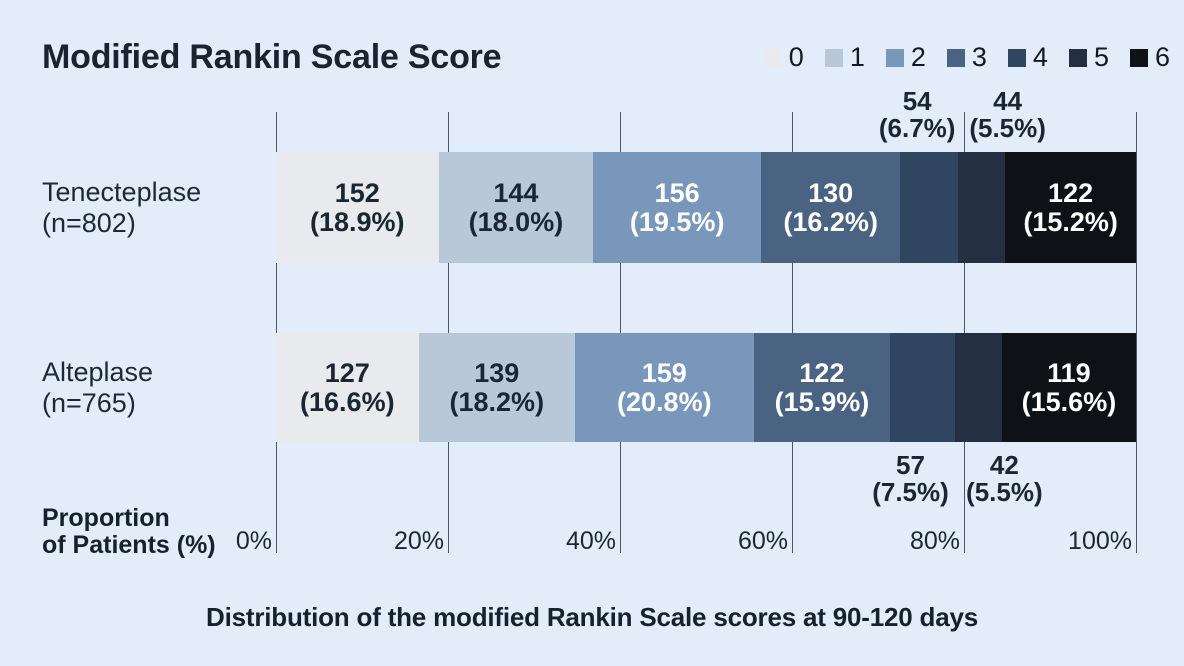 Image resolution: width=1184 pixels, height=666 pixels. What do you see at coordinates (664, 372) in the screenshot?
I see `segment-count: 159` at bounding box center [664, 372].